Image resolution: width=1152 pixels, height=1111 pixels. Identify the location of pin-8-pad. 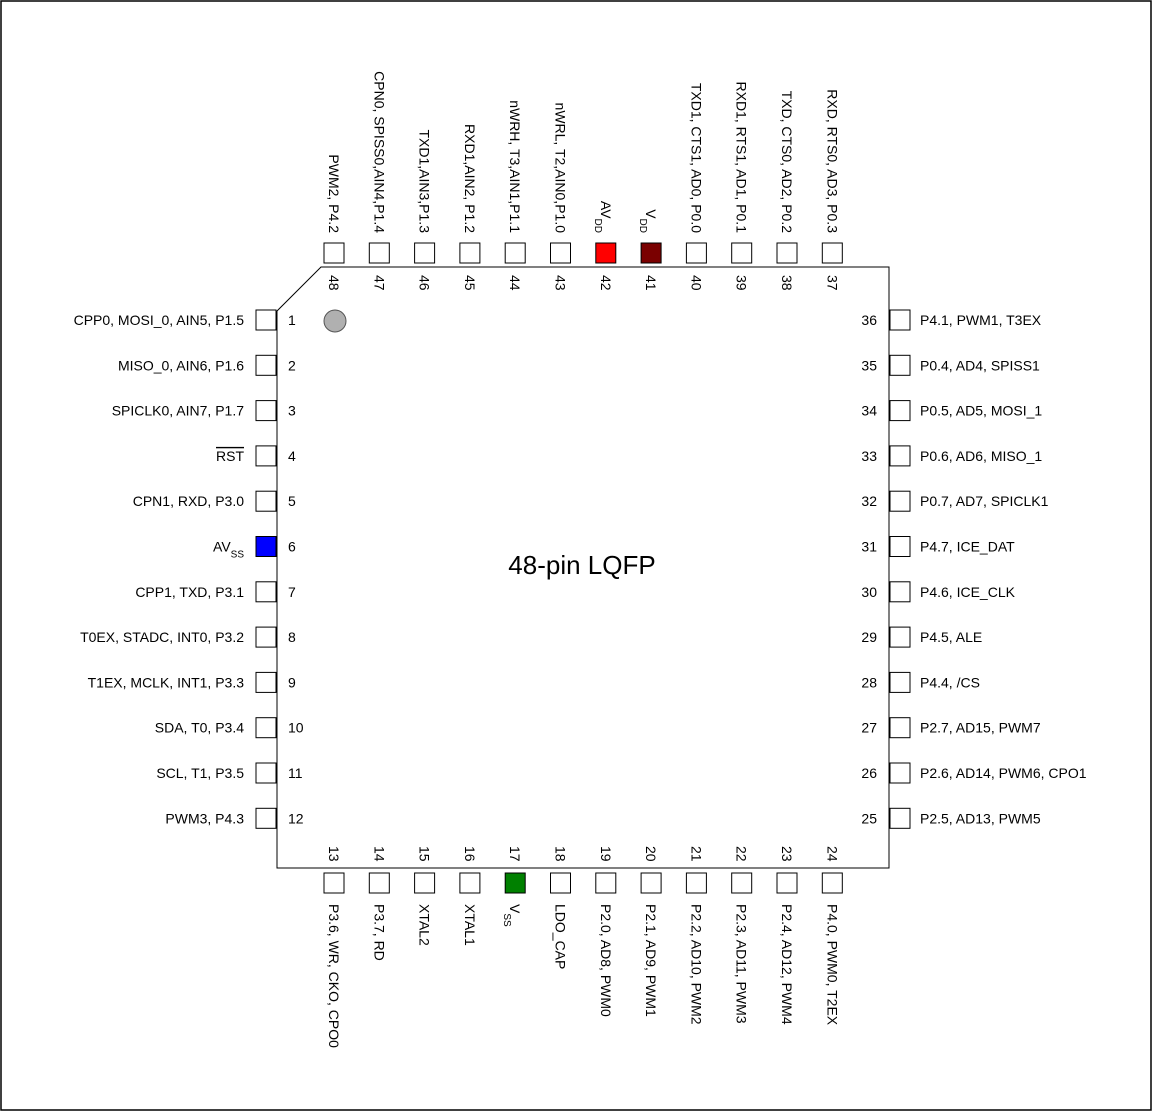
(266, 637).